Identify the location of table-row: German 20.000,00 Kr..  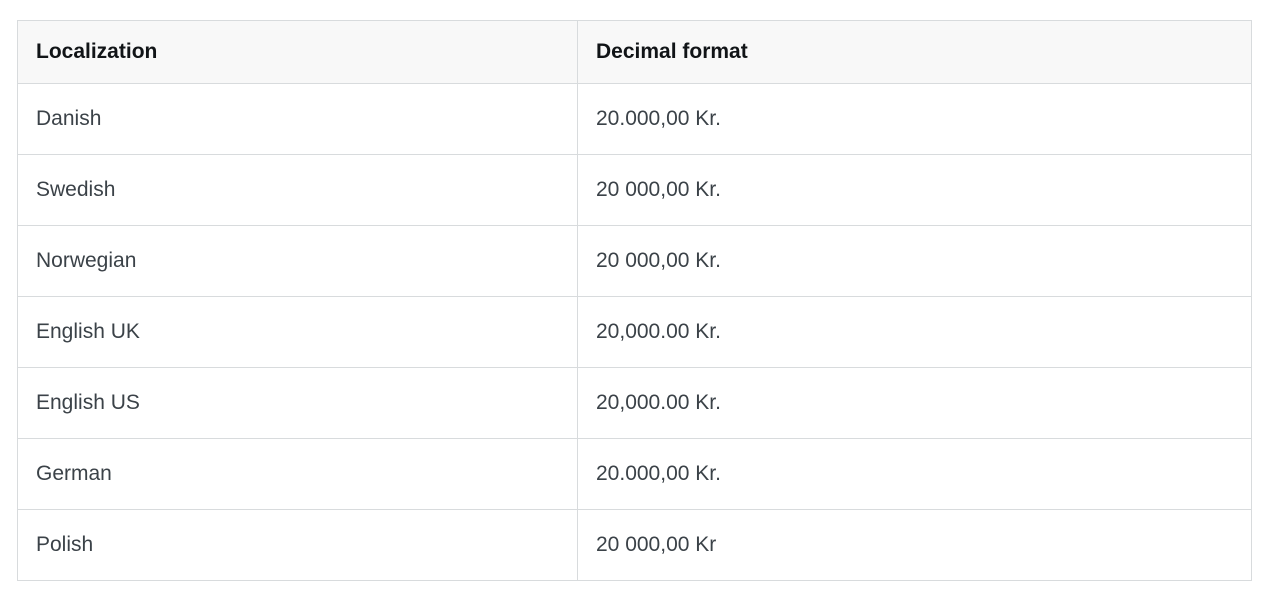
(634, 474).